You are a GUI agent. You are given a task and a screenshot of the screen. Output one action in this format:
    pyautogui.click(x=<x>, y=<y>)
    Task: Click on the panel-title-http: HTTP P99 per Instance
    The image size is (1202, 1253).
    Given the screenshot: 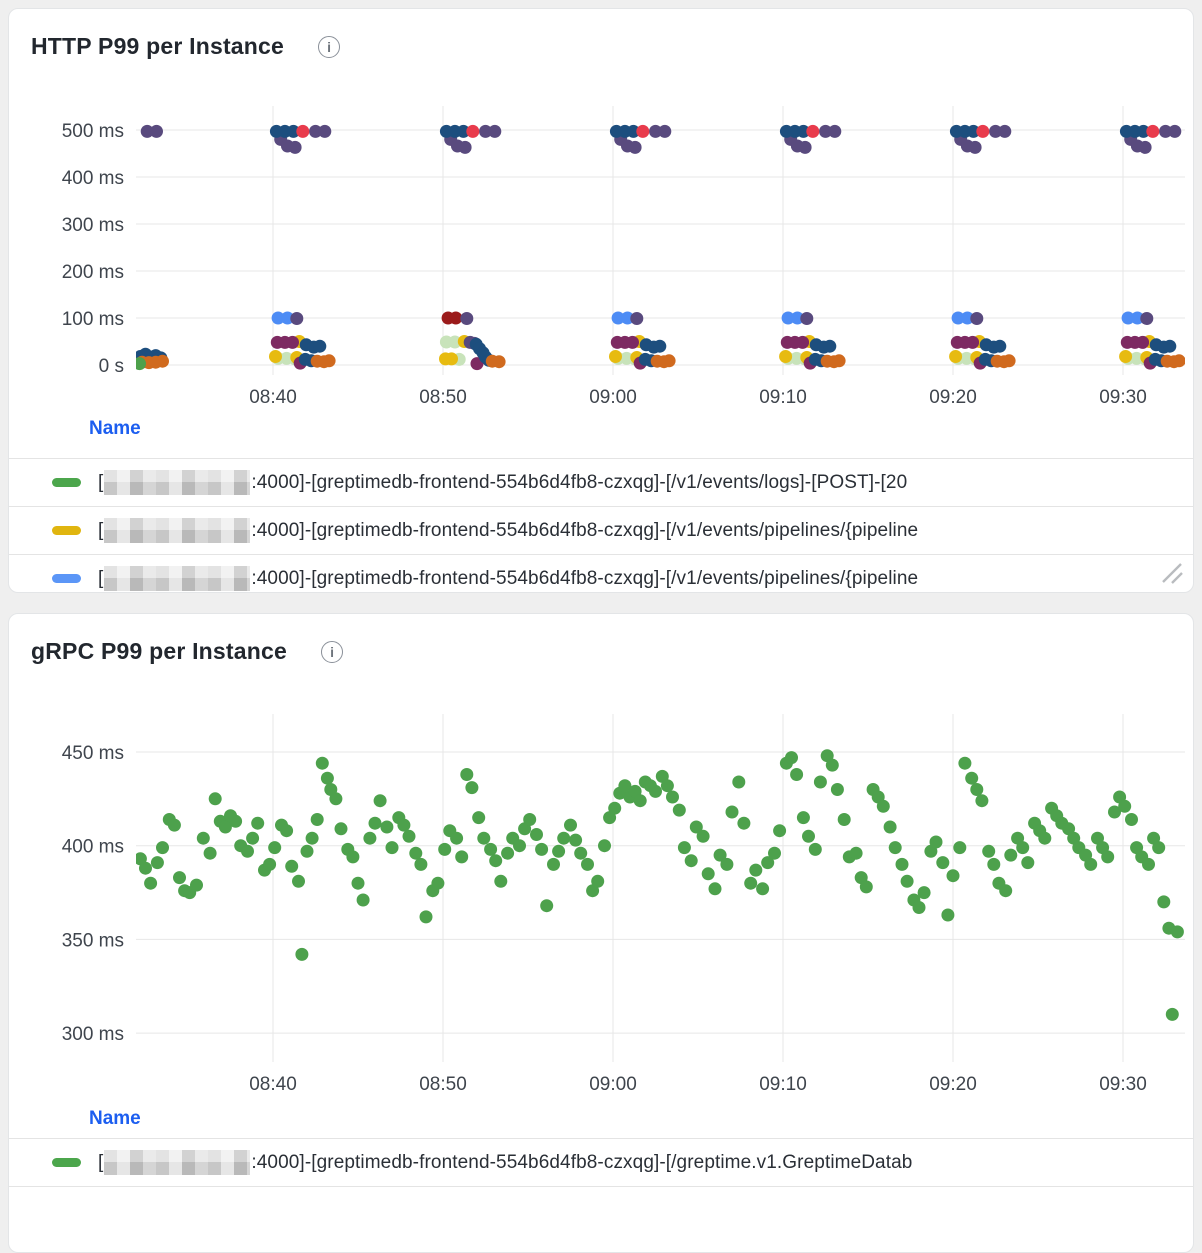 What is the action you would take?
    pyautogui.click(x=158, y=46)
    